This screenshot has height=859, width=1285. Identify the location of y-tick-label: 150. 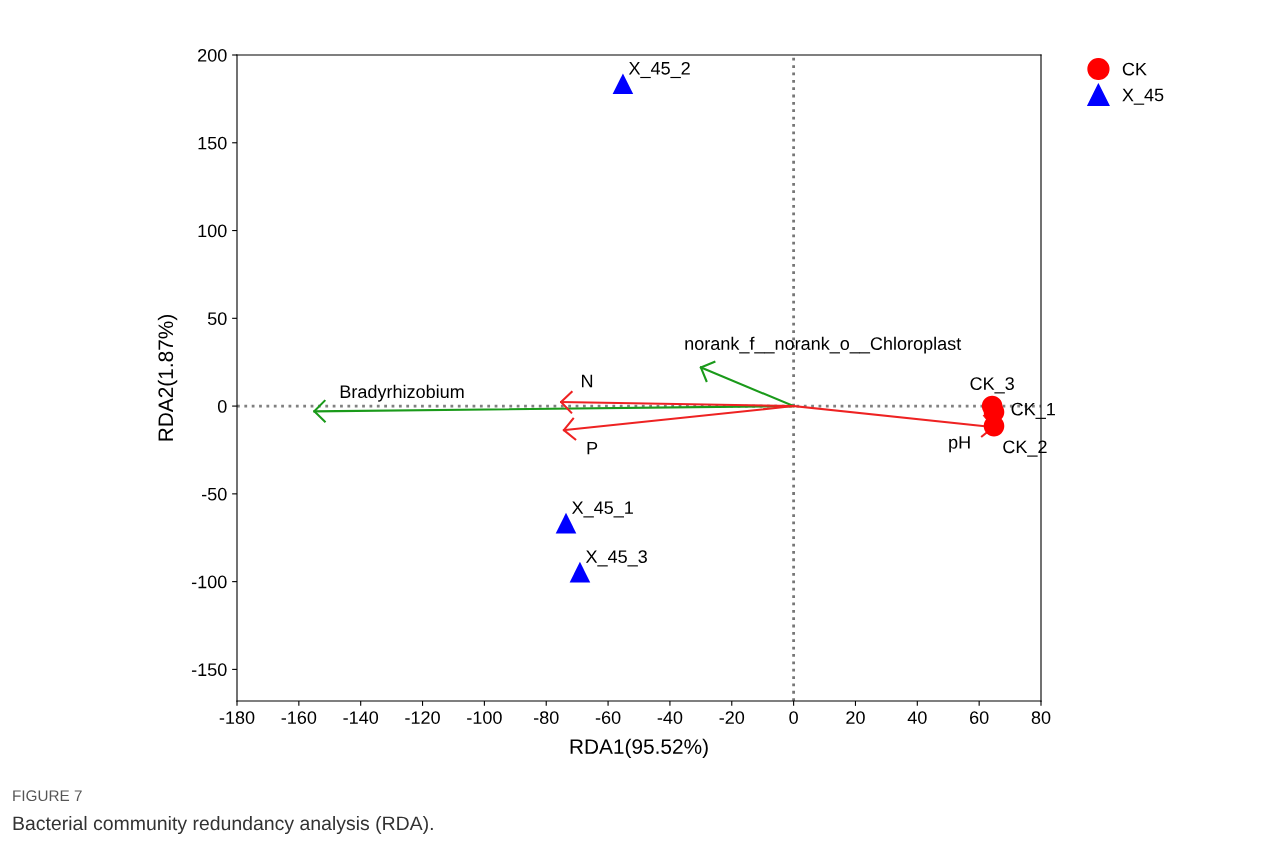
(212, 143).